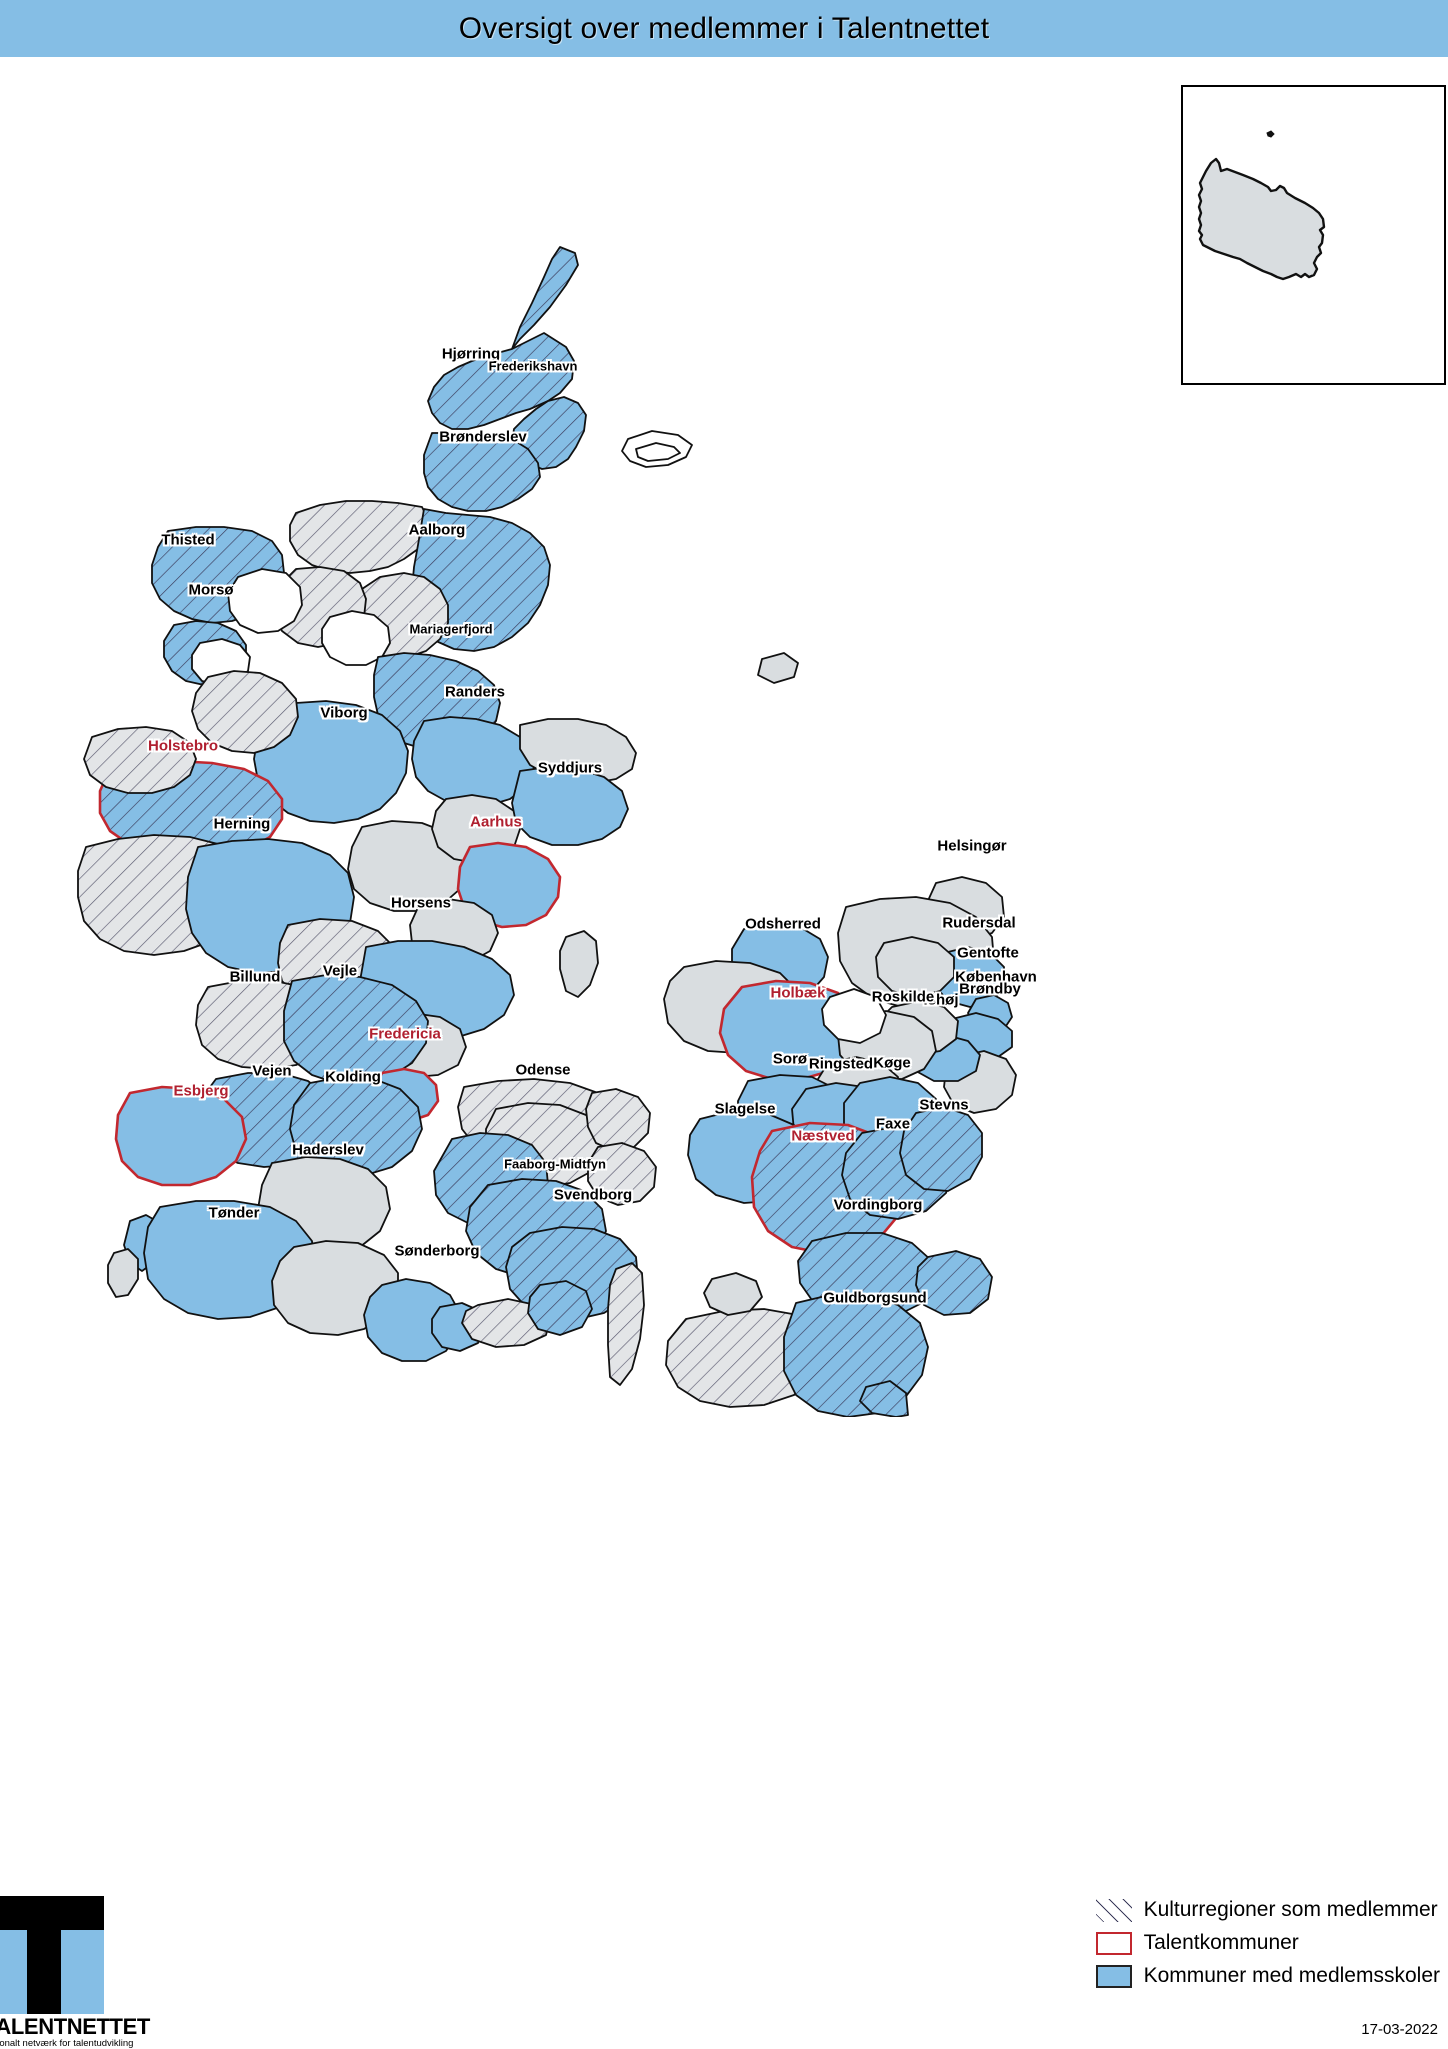 The image size is (1448, 2049). Describe the element at coordinates (1261, 219) in the screenshot. I see `bornholm-shape` at that location.